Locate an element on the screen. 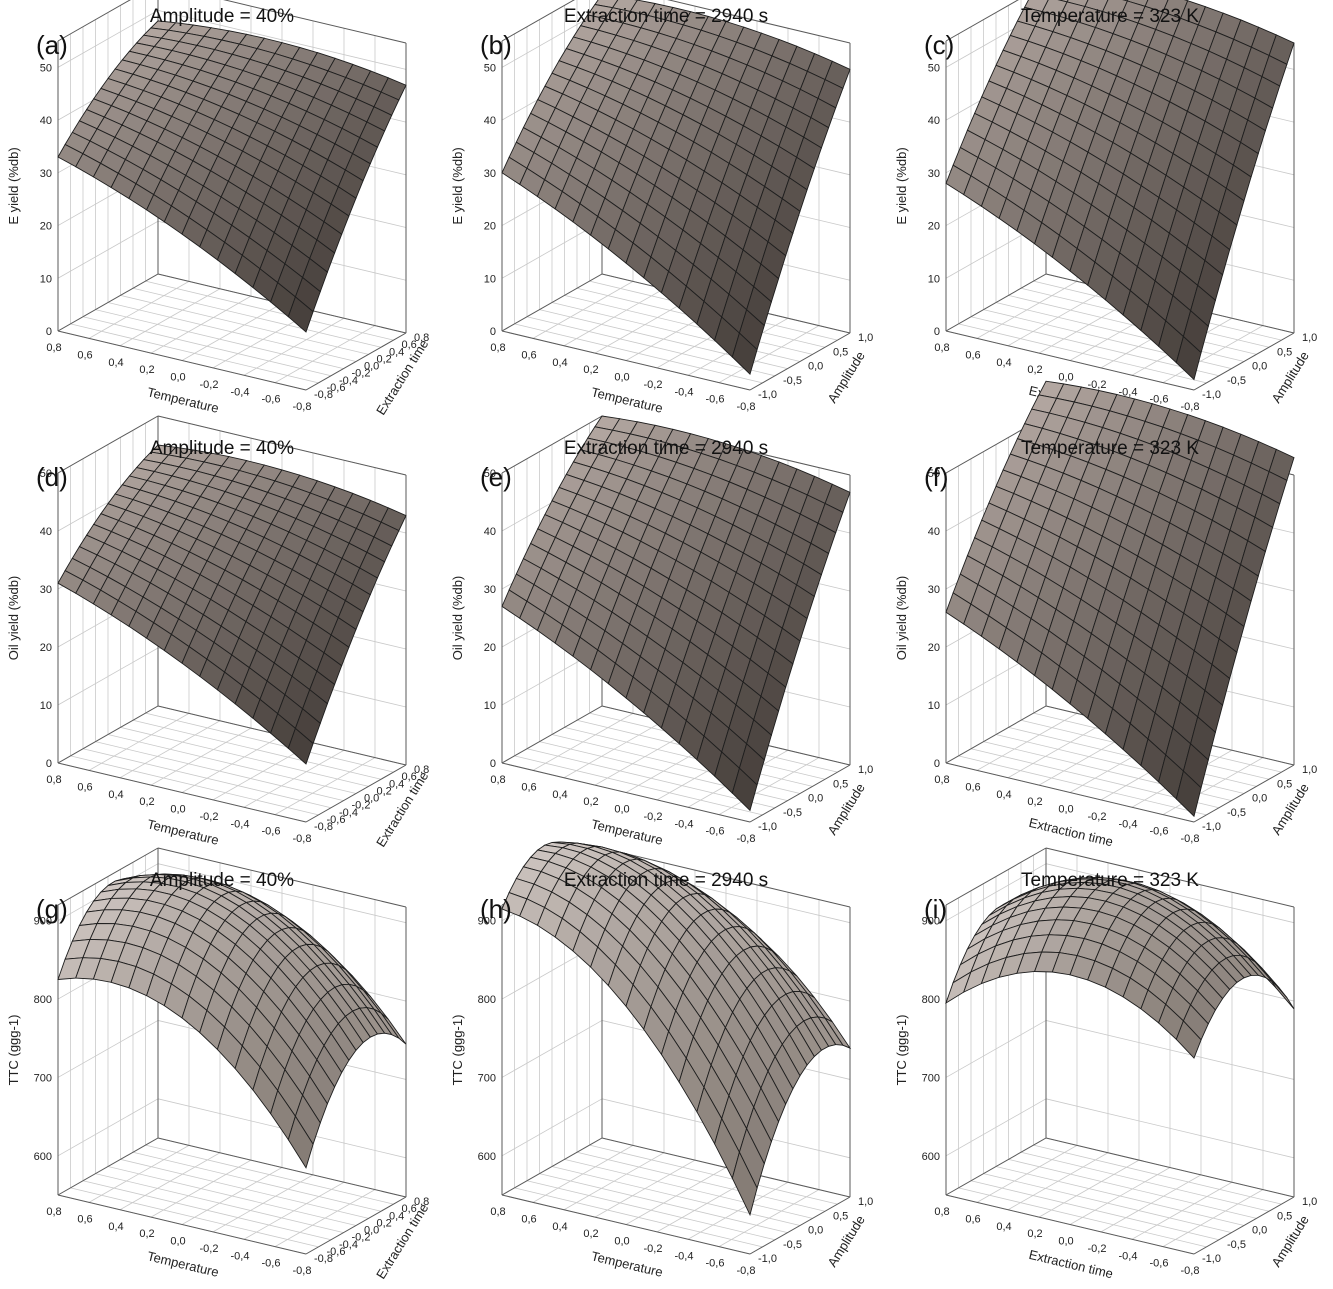 This screenshot has width=1333, height=1289. z-axis-label: TTC (ggg-1) is located at coordinates (457, 1050).